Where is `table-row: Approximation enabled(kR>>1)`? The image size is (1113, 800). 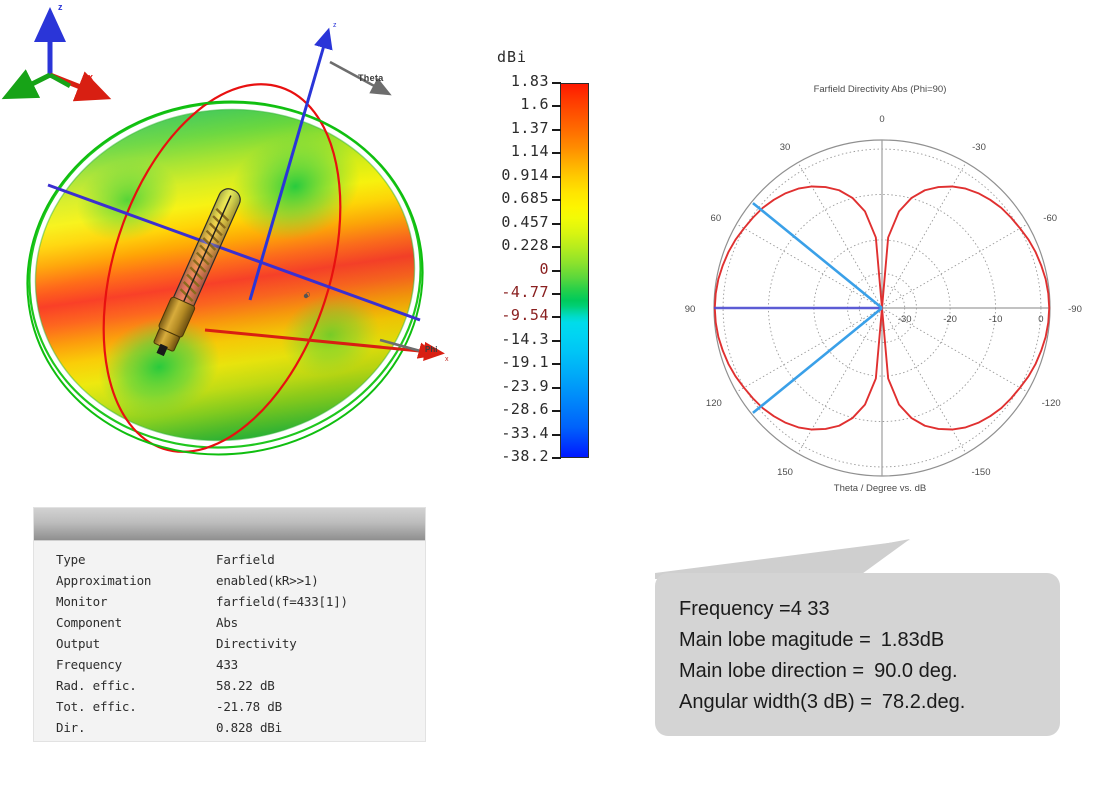
table-row: Approximation enabled(kR>>1) is located at coordinates (240, 580).